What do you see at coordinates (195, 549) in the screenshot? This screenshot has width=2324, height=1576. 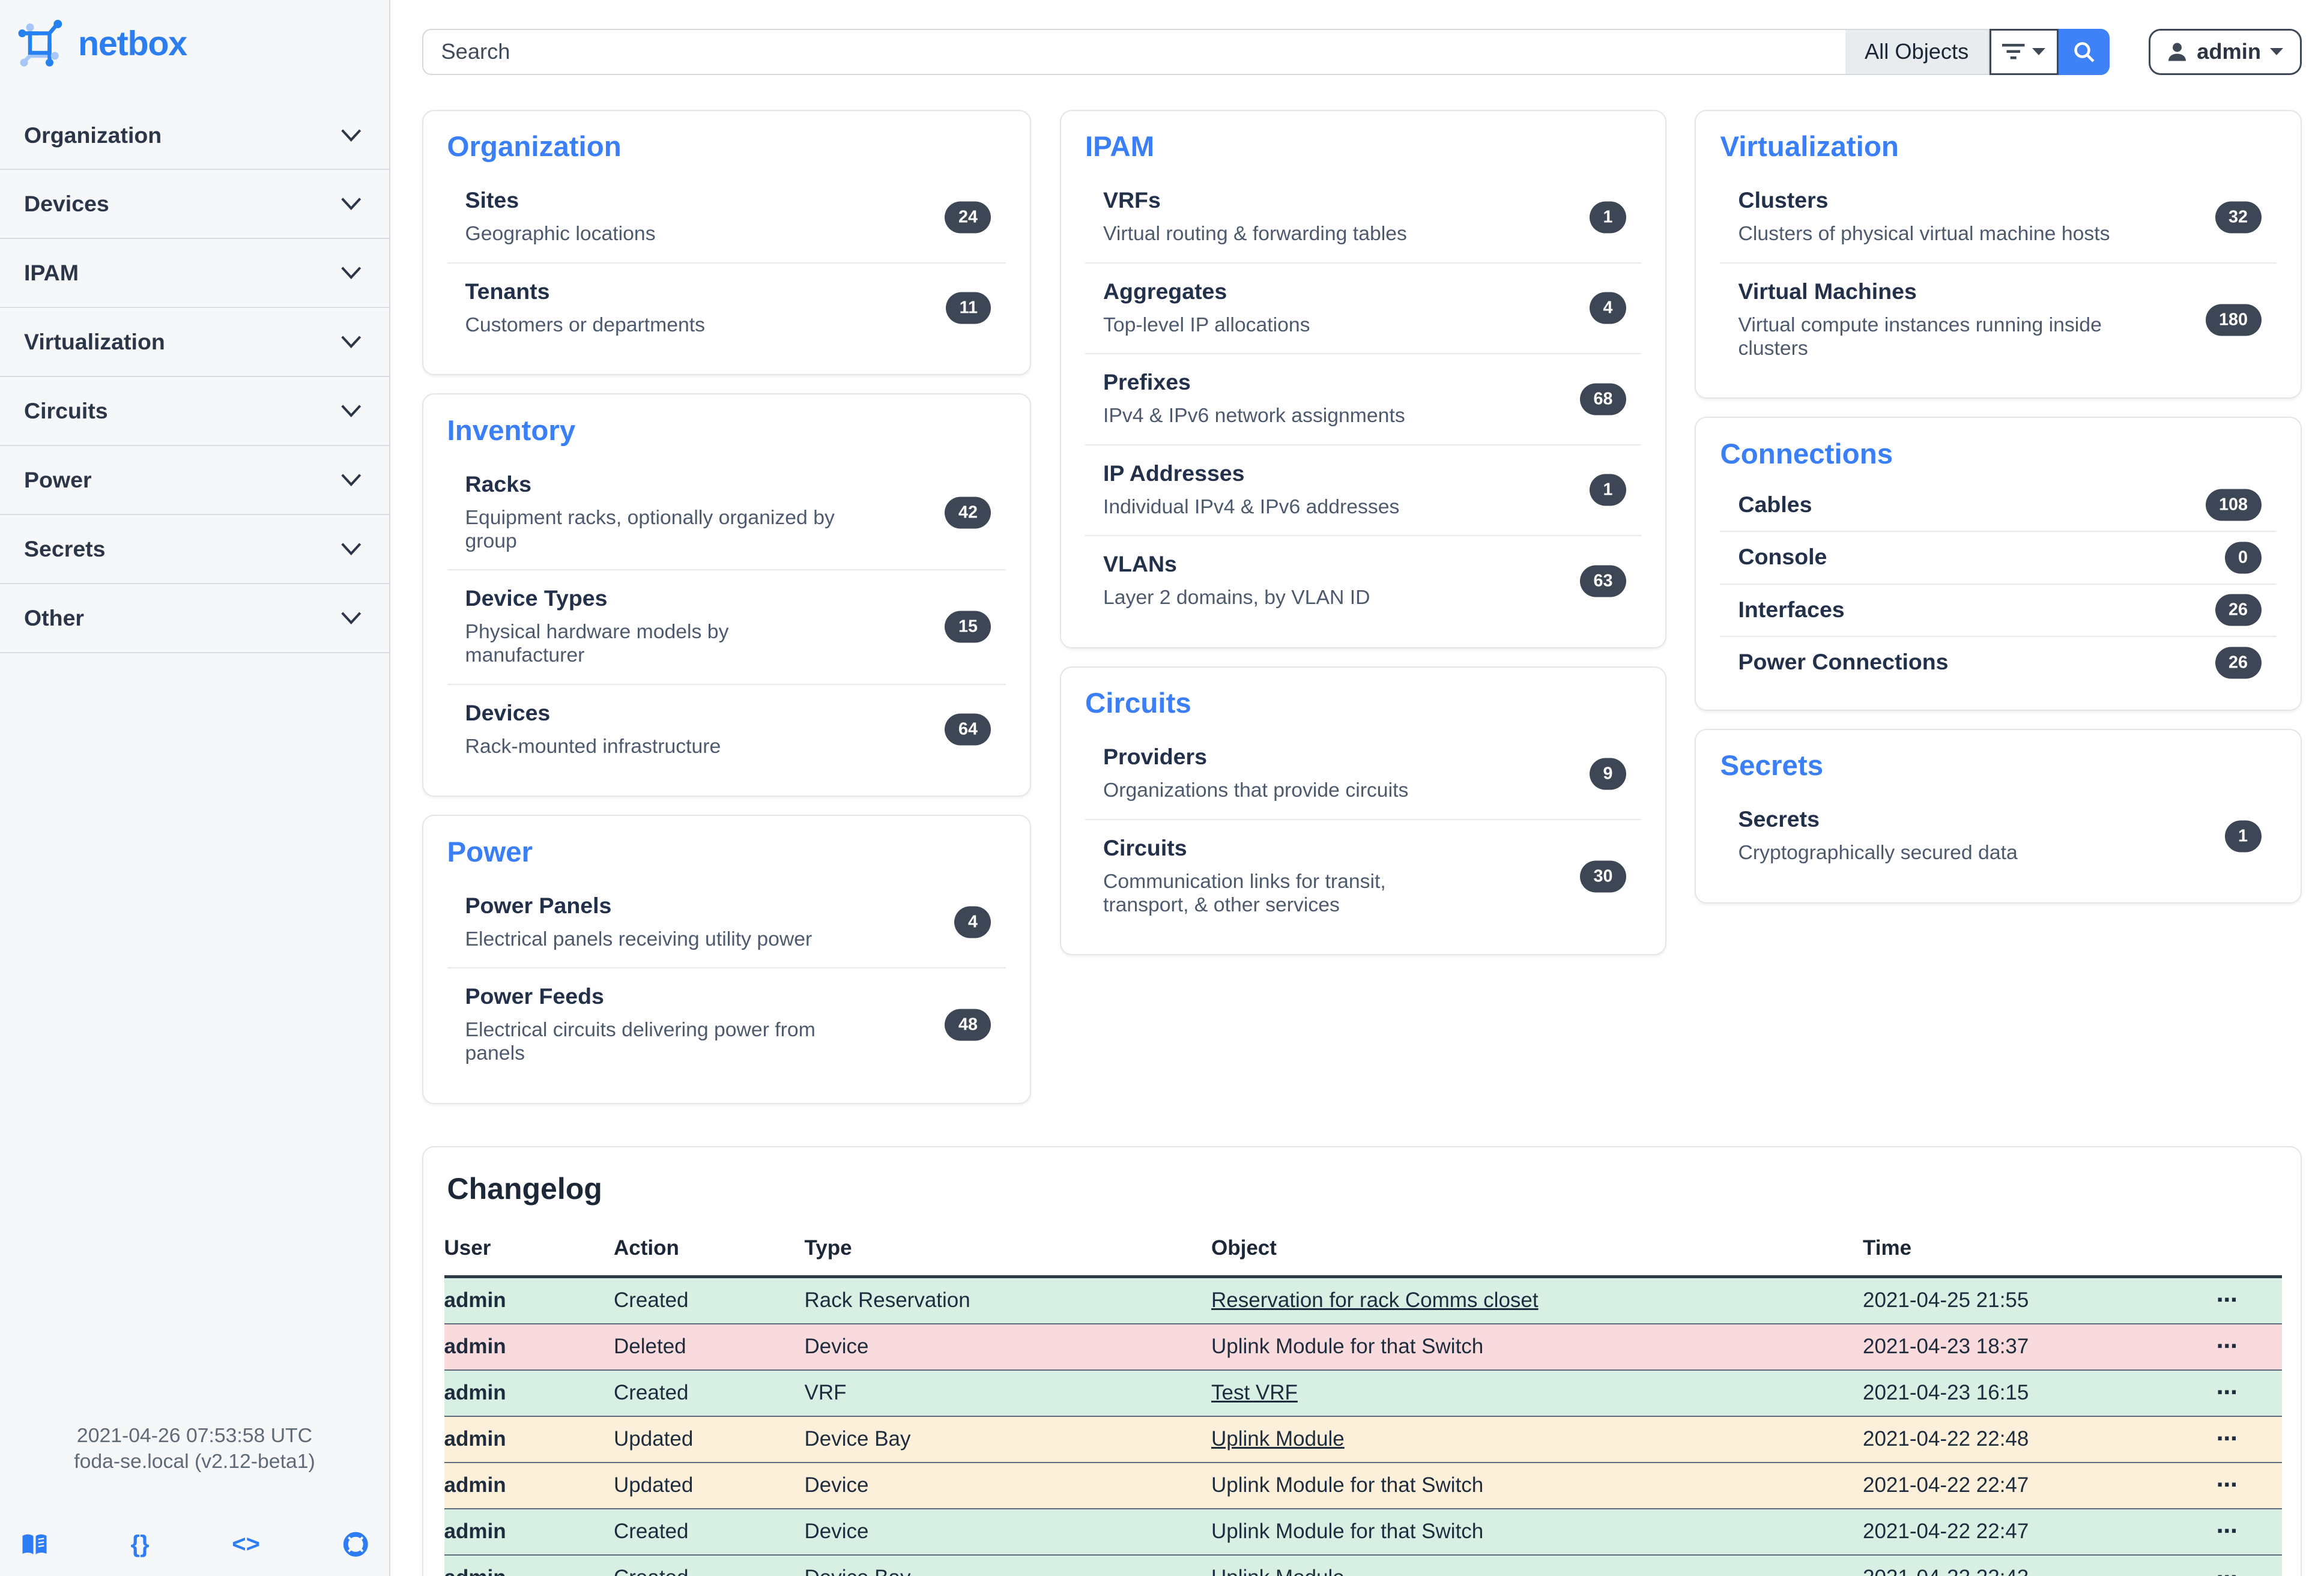 I see `sidebar-item-secrets: Secrets` at bounding box center [195, 549].